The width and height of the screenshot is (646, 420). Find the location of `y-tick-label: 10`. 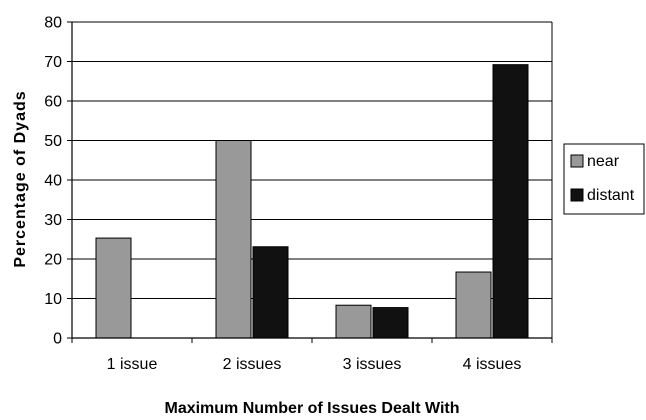

y-tick-label: 10 is located at coordinates (53, 299).